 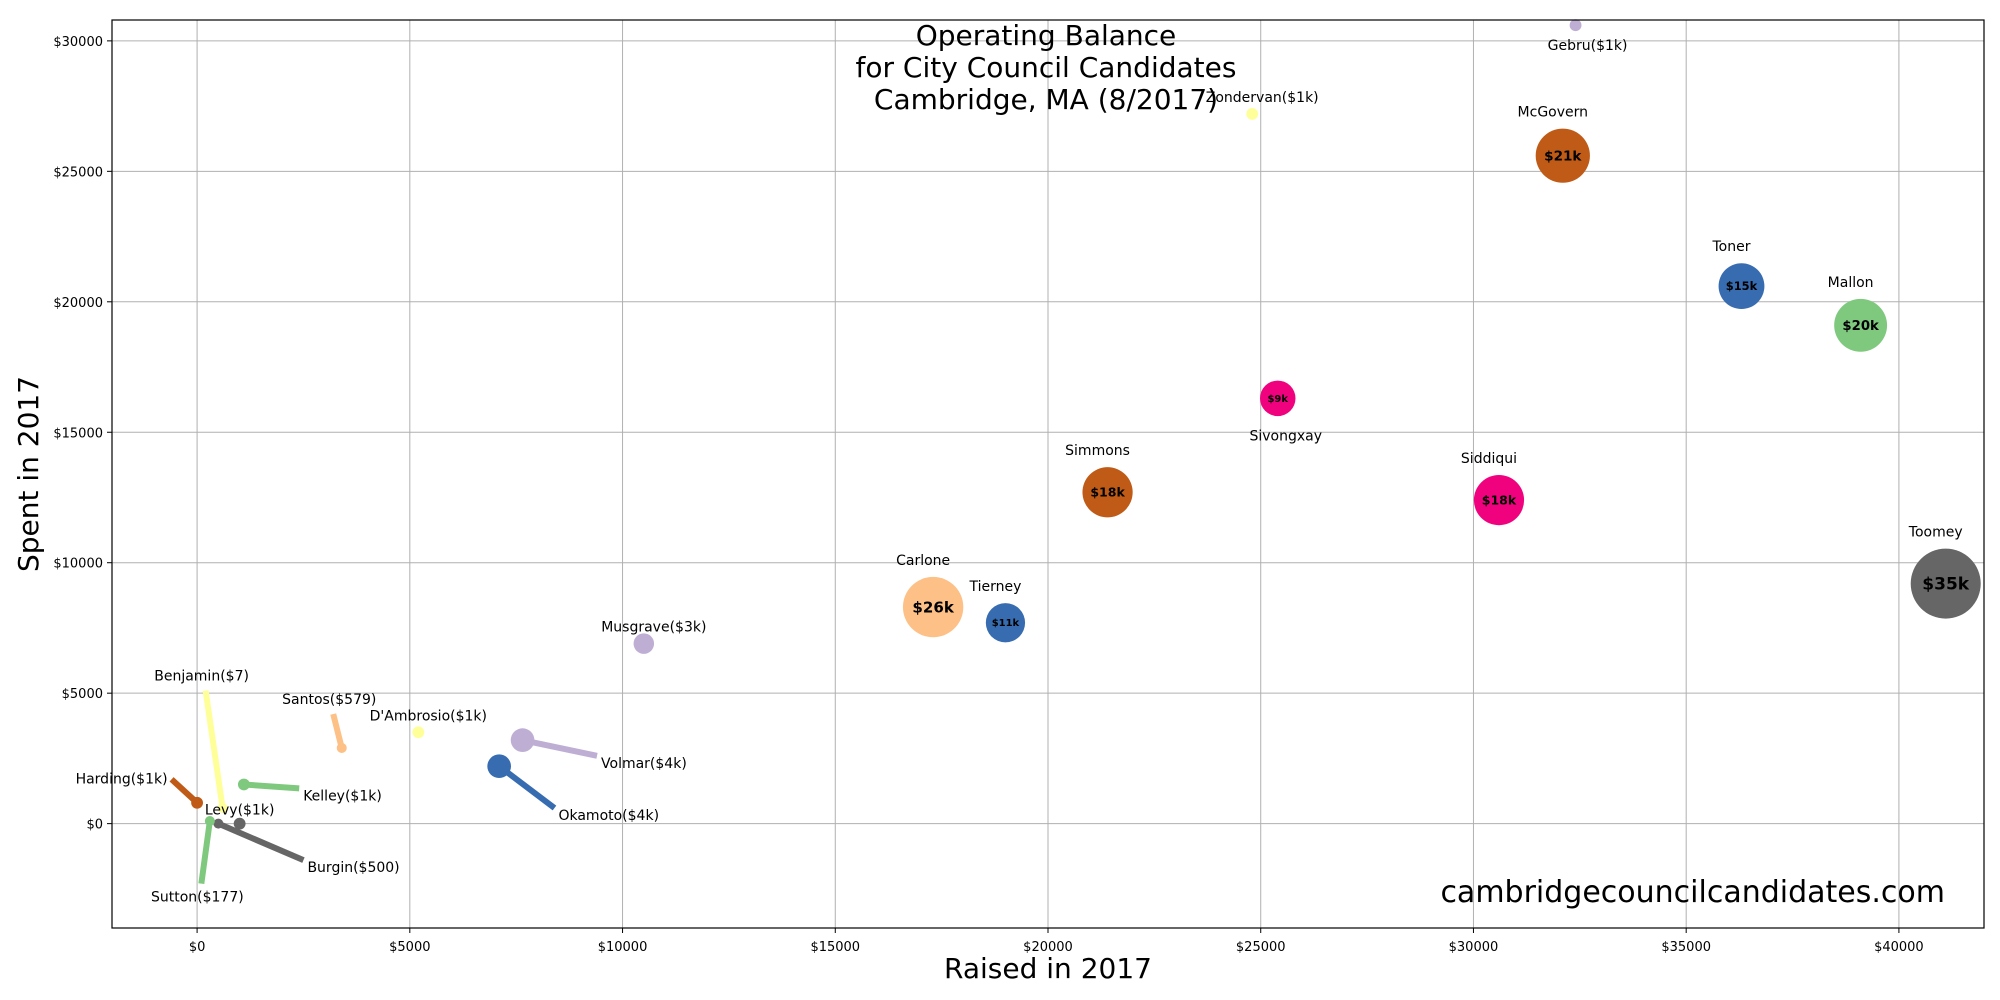 I want to click on point-toner: Toner $15k, so click(x=1738, y=274).